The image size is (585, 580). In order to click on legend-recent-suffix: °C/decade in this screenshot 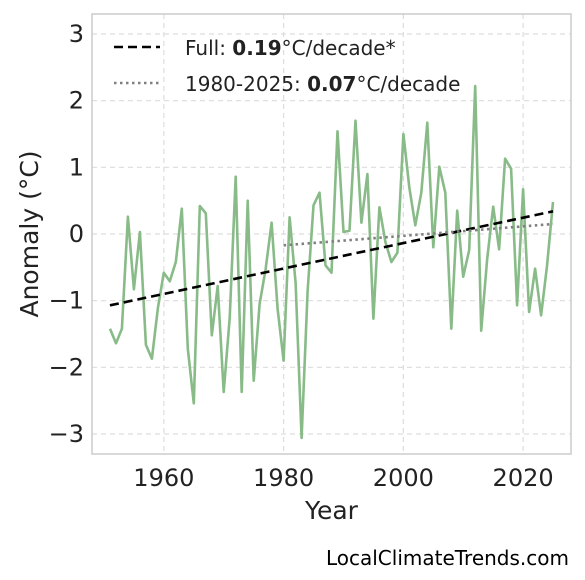, I will do `click(408, 84)`.